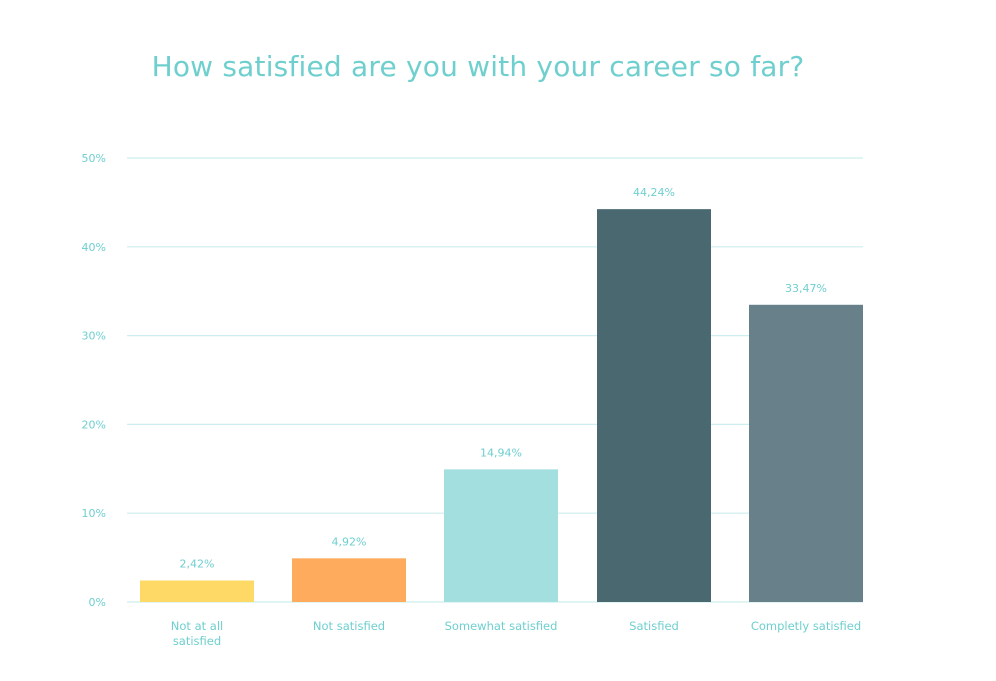 The height and width of the screenshot is (681, 996). I want to click on data-label: 2,42%, so click(197, 564).